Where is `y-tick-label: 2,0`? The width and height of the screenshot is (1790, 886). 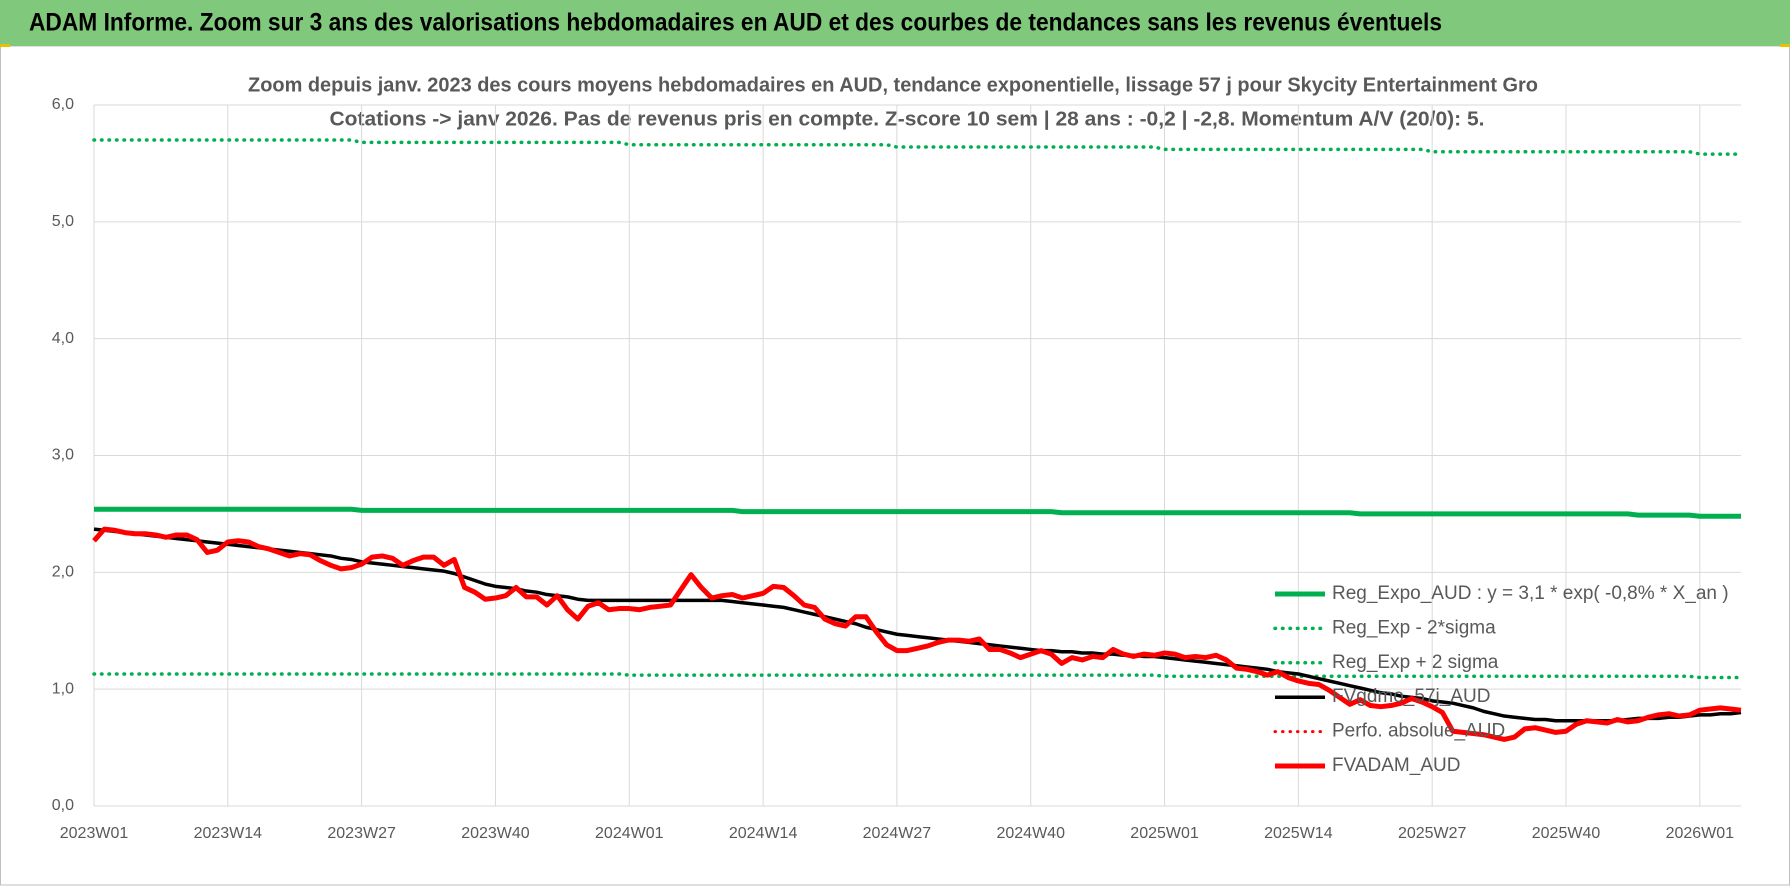
y-tick-label: 2,0 is located at coordinates (63, 572).